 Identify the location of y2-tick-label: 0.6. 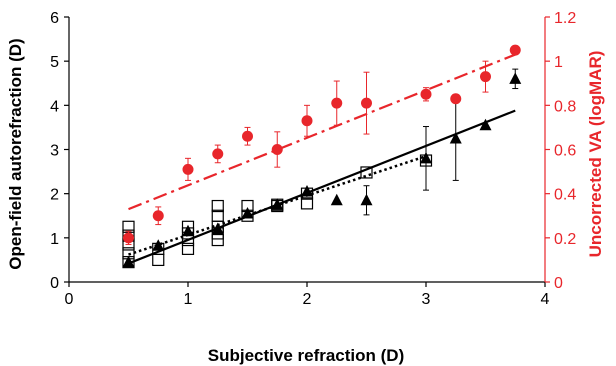
(565, 151).